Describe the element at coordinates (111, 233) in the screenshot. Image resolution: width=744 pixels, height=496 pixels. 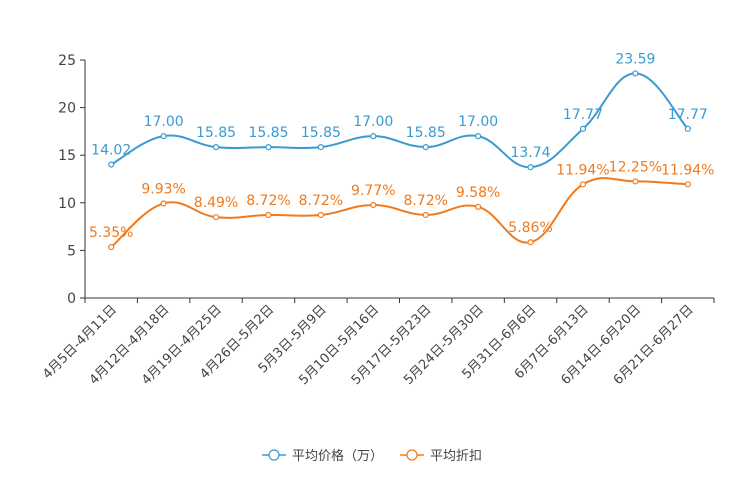
I see `data-label: 5.35%` at that location.